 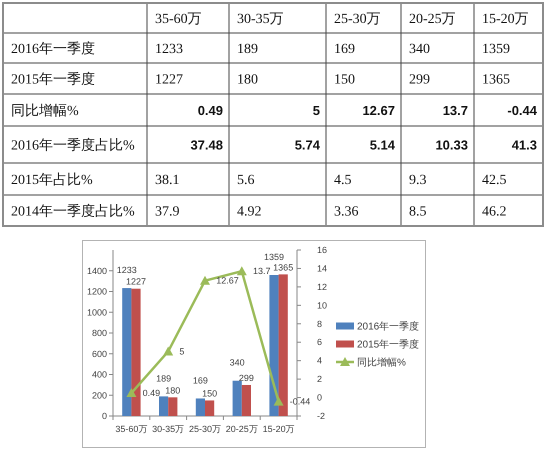 I want to click on x-tick-label: 35-60万, so click(x=131, y=429).